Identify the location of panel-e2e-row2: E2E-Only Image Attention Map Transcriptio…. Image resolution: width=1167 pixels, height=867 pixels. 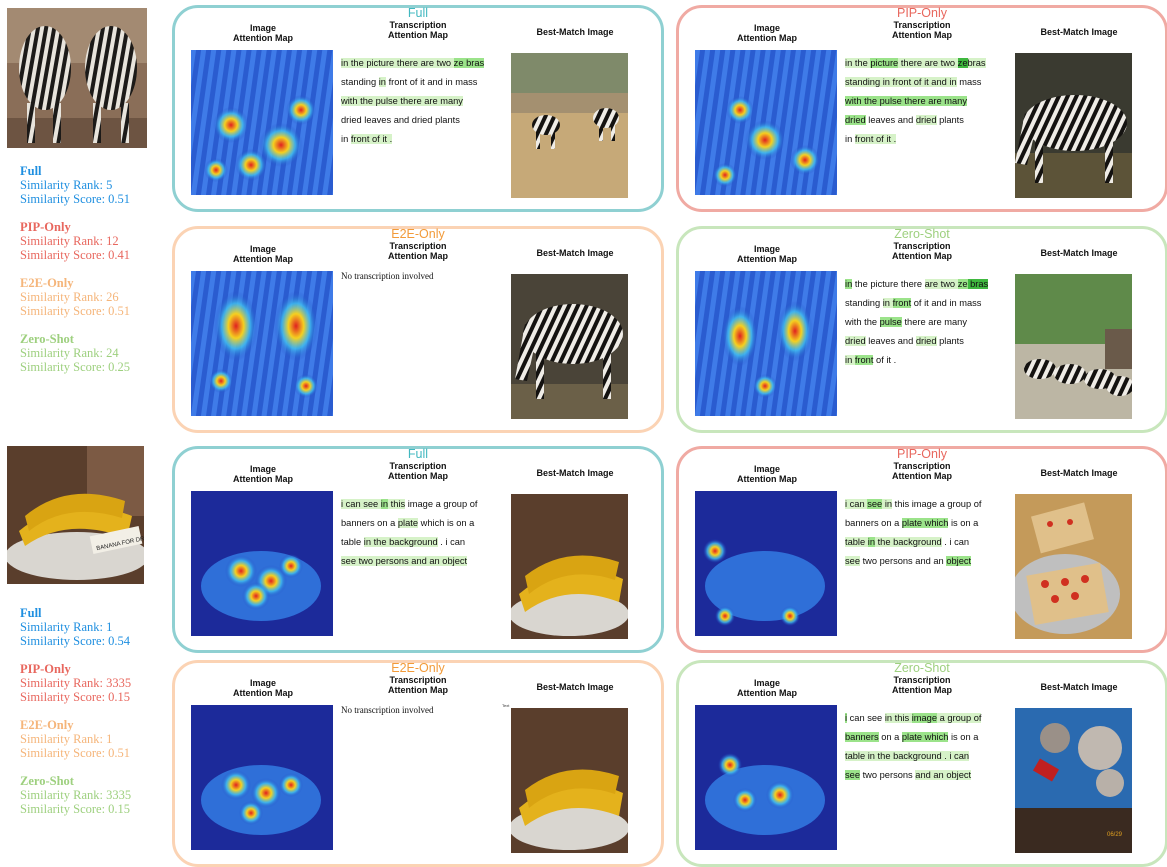
(418, 763).